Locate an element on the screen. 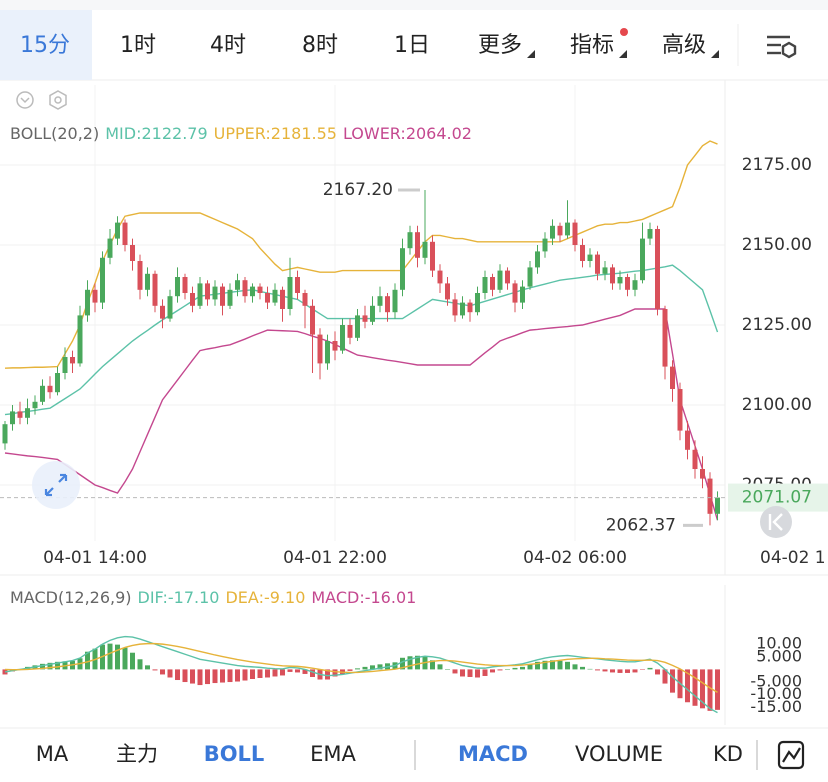 The height and width of the screenshot is (782, 828). timeframe-tab: 1日 is located at coordinates (412, 45).